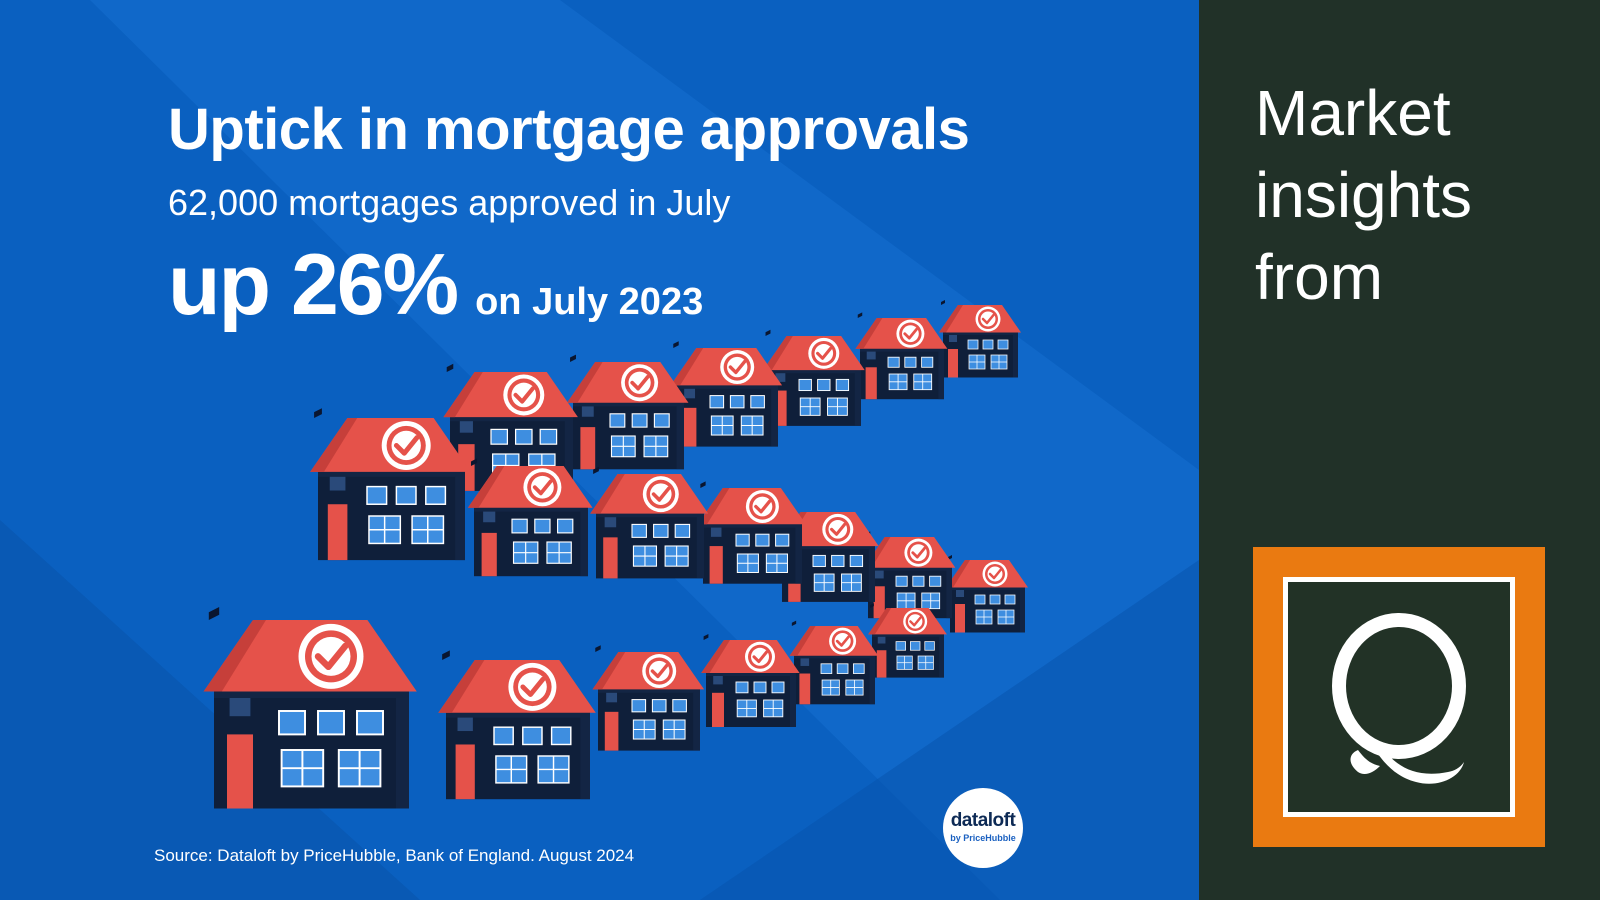  Describe the element at coordinates (313, 285) in the screenshot. I see `stat-value: up 26%` at that location.